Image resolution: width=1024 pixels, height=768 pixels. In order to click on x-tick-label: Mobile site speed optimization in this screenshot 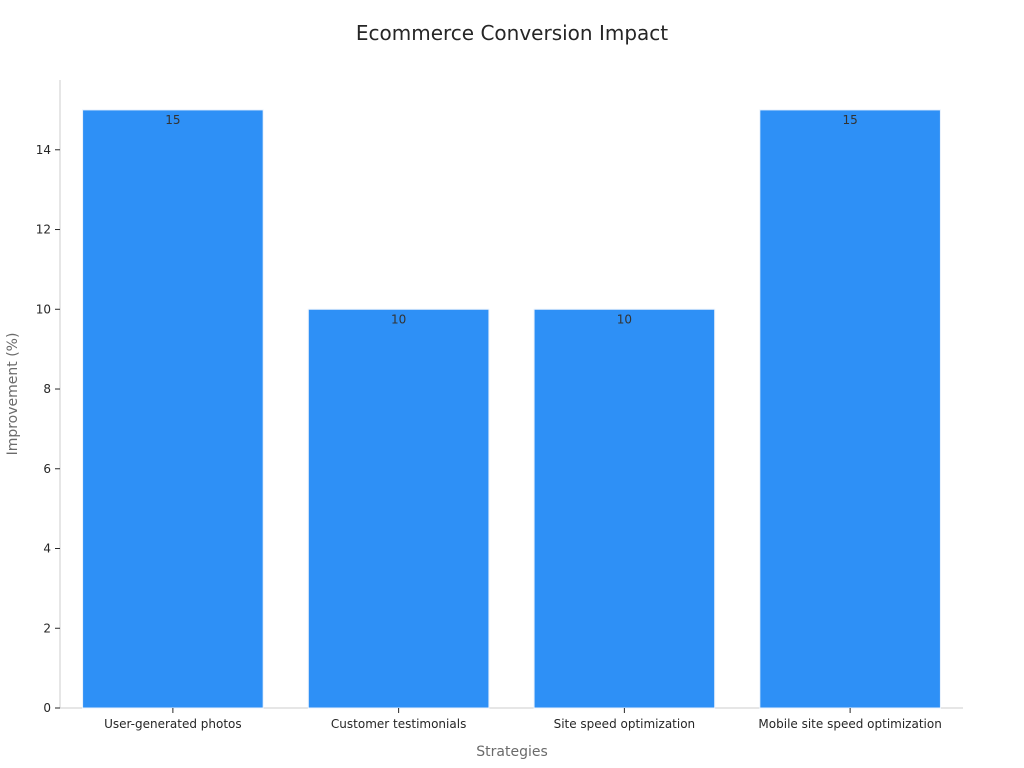, I will do `click(849, 724)`.